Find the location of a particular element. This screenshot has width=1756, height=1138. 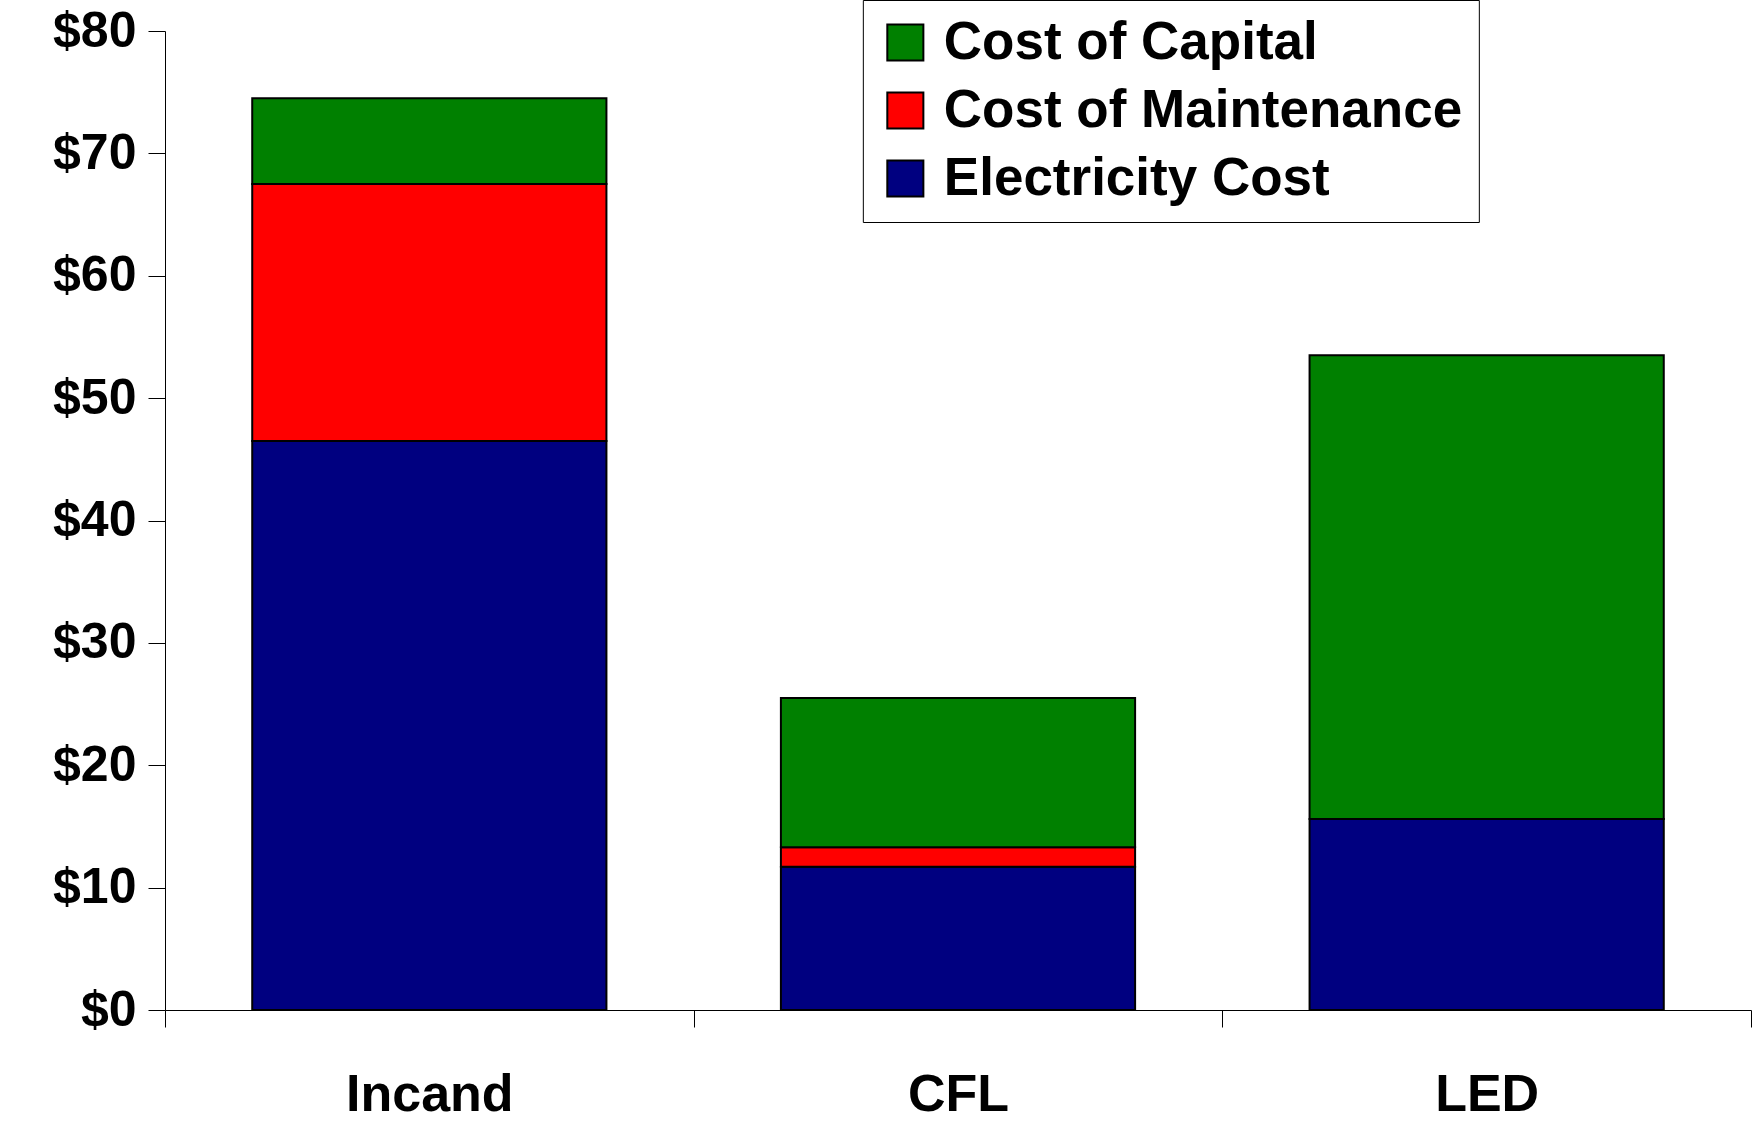

y-tick-label: $20 is located at coordinates (95, 763).